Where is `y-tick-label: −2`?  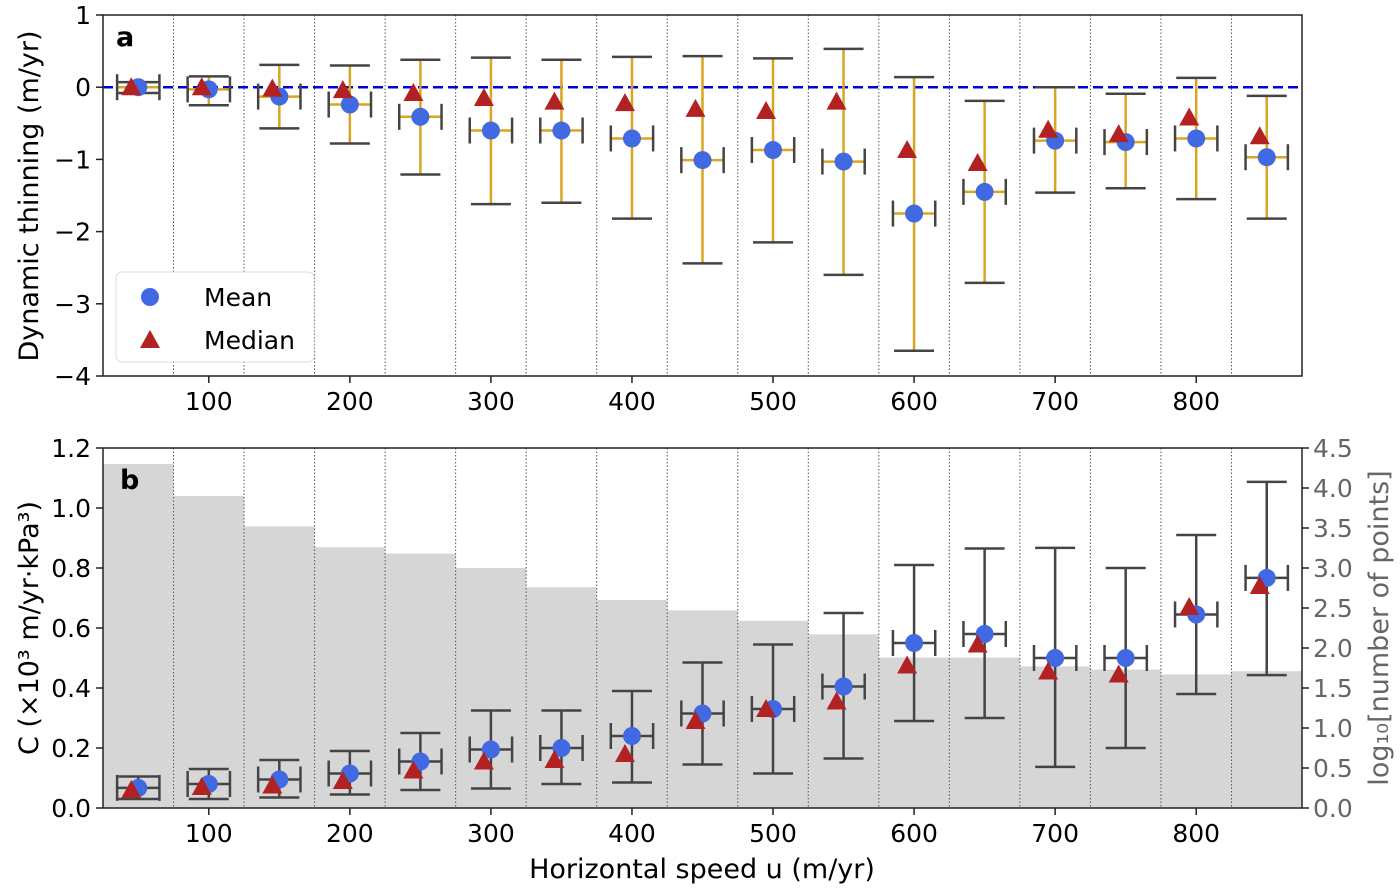 y-tick-label: −2 is located at coordinates (72, 232).